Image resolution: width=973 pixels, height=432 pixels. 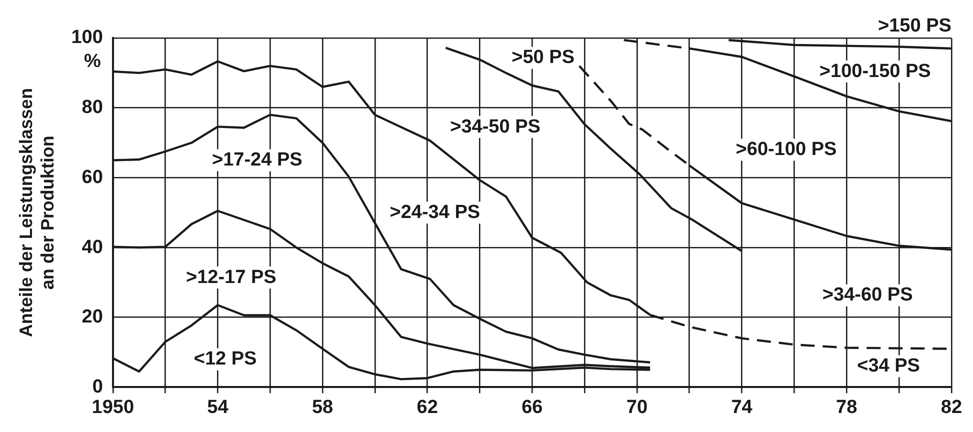 What do you see at coordinates (951, 407) in the screenshot?
I see `x-tick-label: 82` at bounding box center [951, 407].